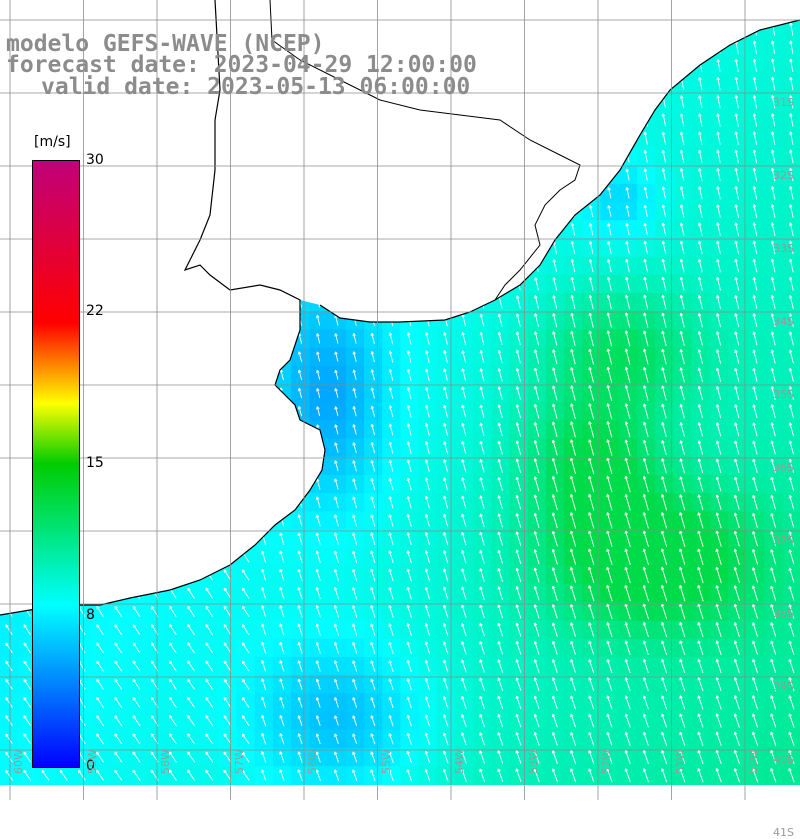  I want to click on colorbar-tick-15: 15, so click(95, 463).